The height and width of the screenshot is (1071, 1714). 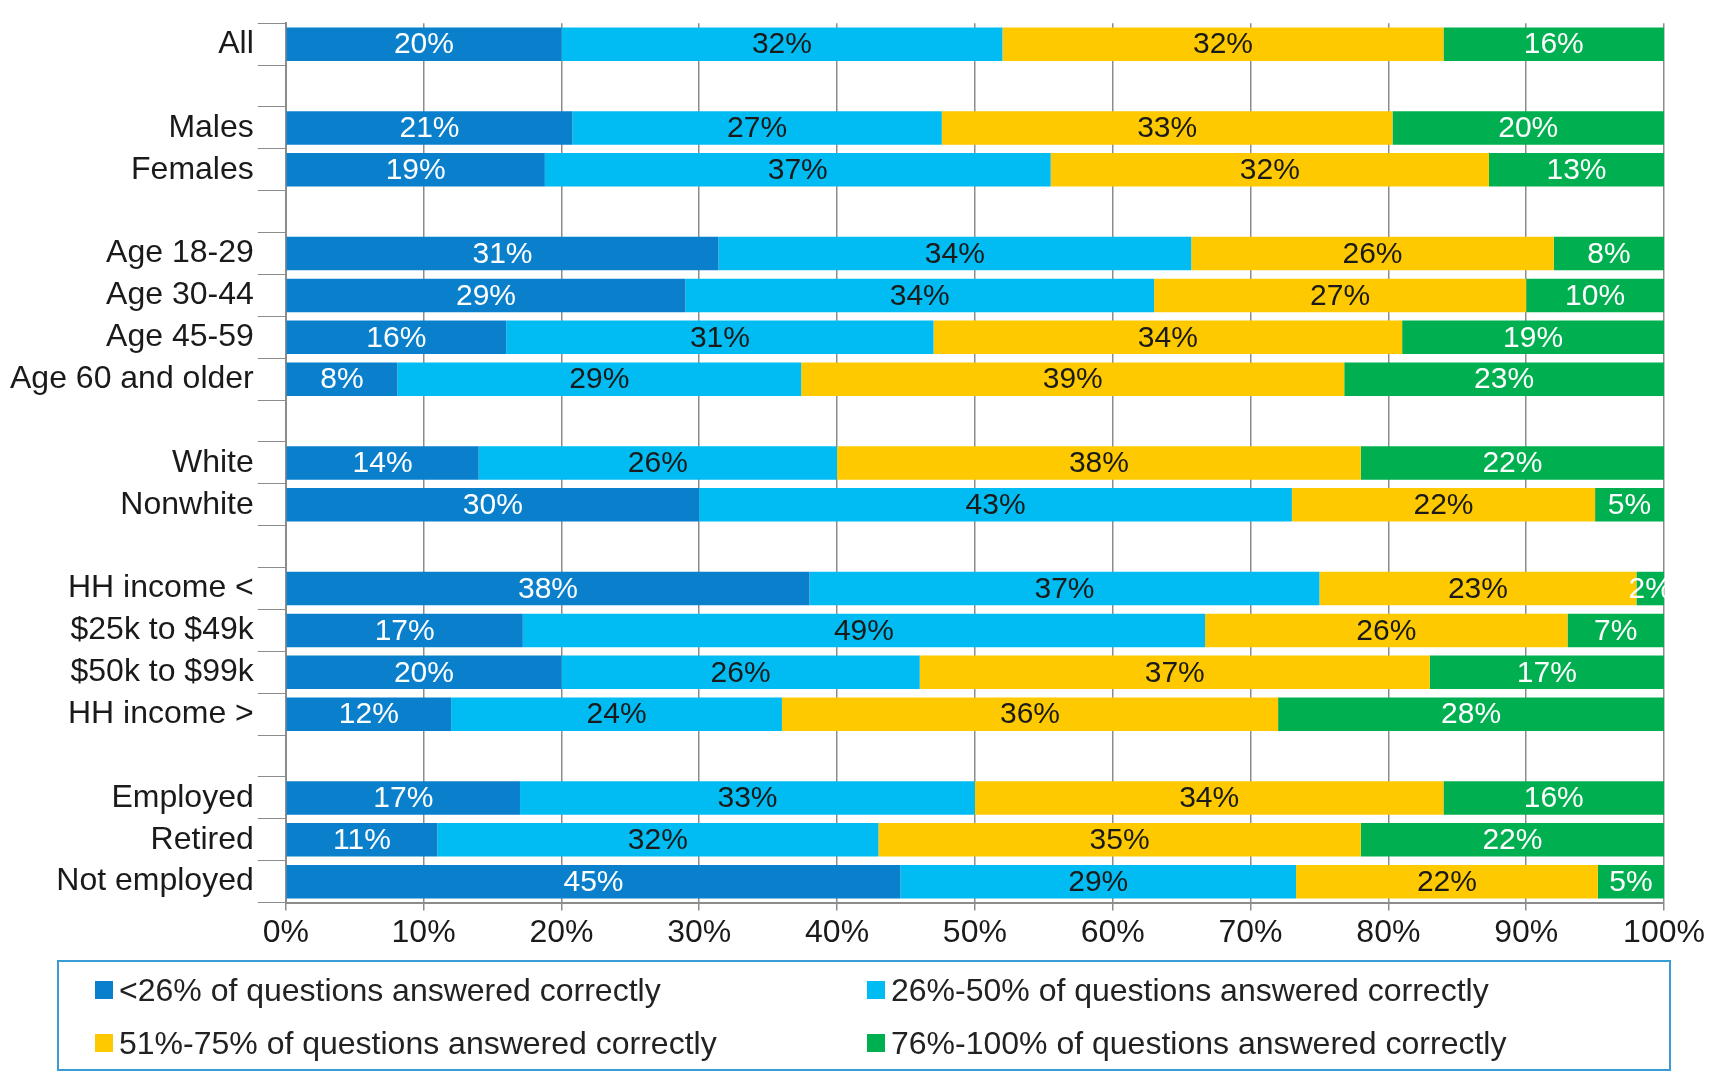 What do you see at coordinates (187, 502) in the screenshot?
I see `y-tick-label: Nonwhite` at bounding box center [187, 502].